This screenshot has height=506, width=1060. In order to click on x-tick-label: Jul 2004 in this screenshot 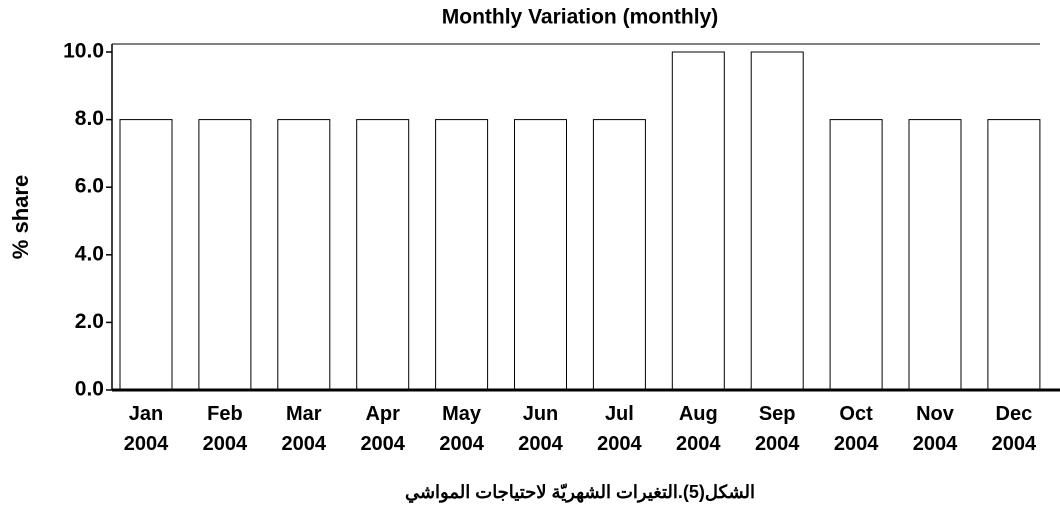, I will do `click(619, 429)`.